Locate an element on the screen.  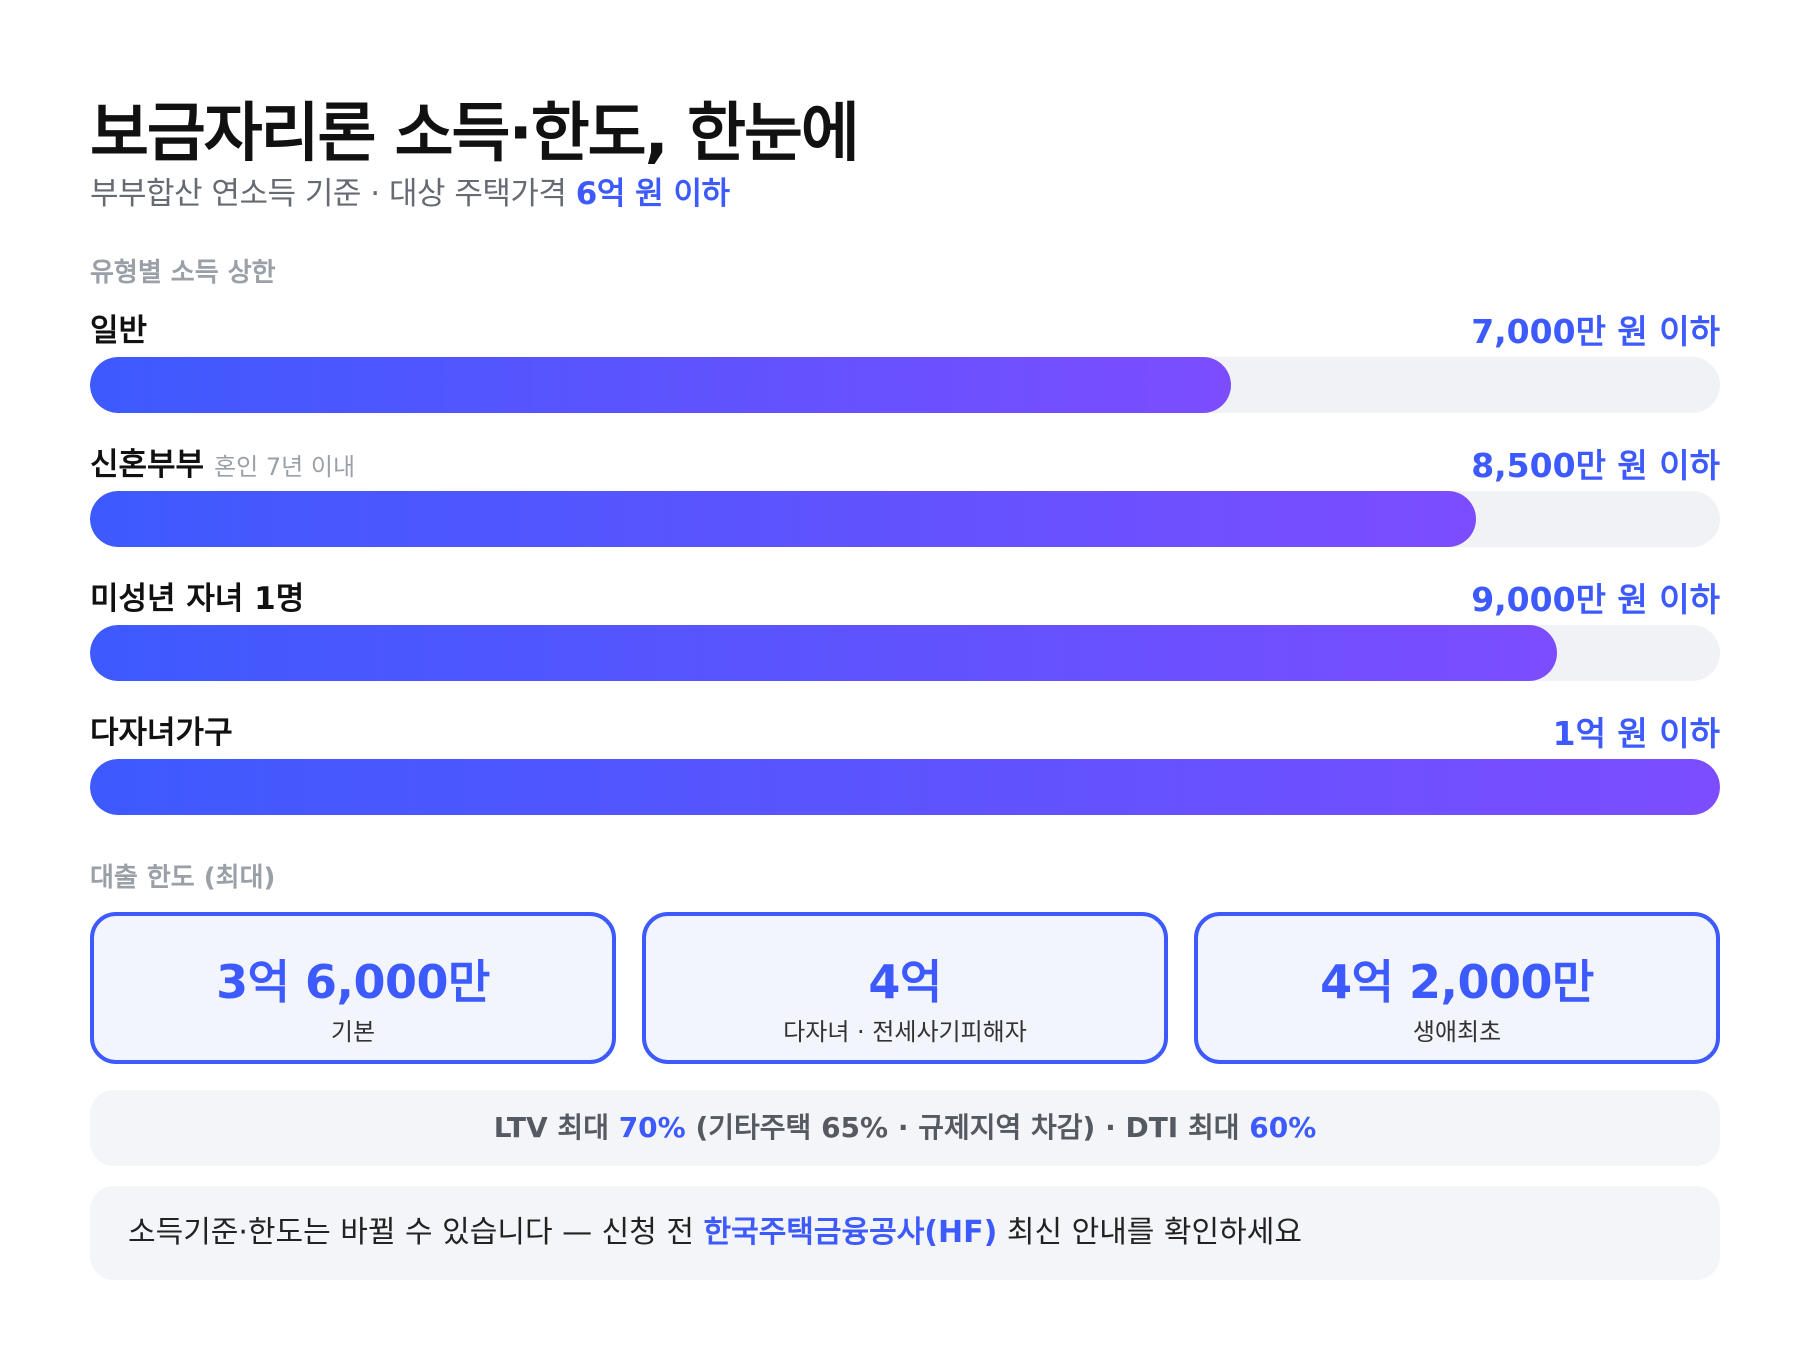
income-row-multi-child: 다자녀가구 1억 원 이하 is located at coordinates (905, 762).